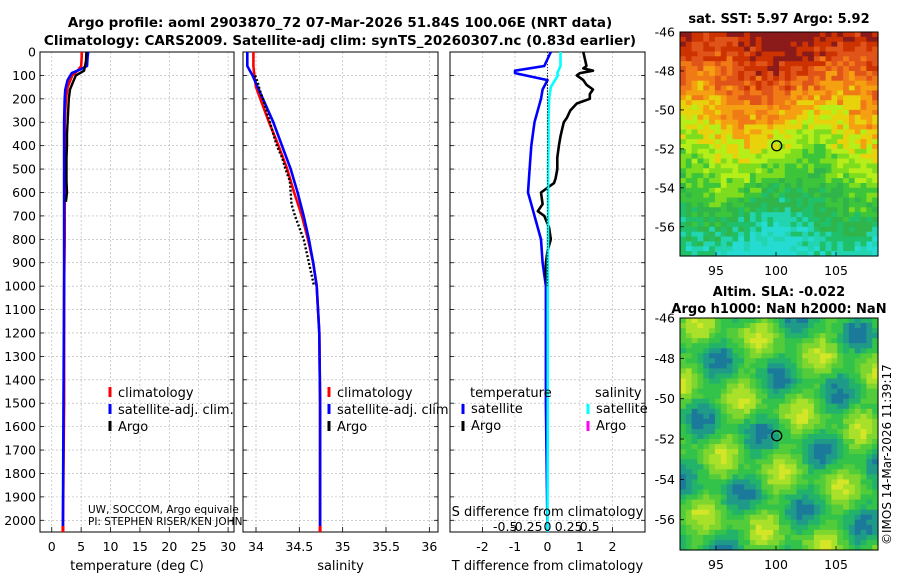  Describe the element at coordinates (569, 526) in the screenshot. I see `s-tick-label: 0.25` at that location.